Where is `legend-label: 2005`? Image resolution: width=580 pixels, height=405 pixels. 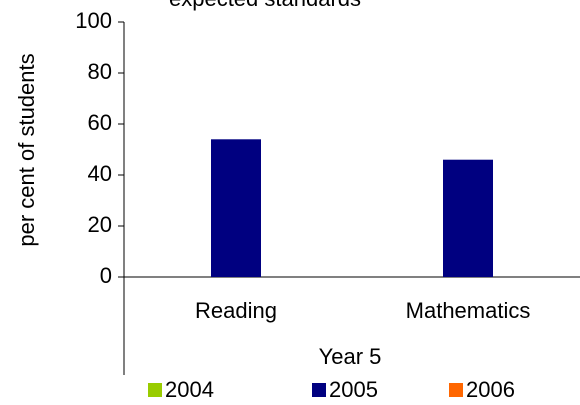 legend-label: 2005 is located at coordinates (353, 389).